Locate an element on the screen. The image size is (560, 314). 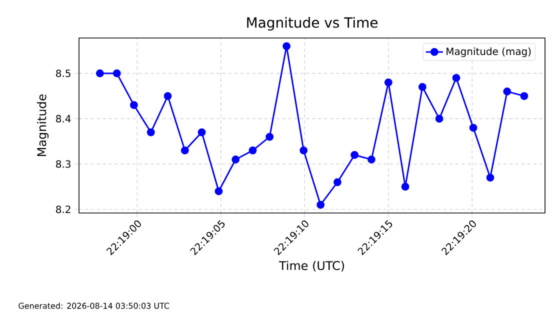
chart-title: Magnitude vs Time is located at coordinates (312, 23).